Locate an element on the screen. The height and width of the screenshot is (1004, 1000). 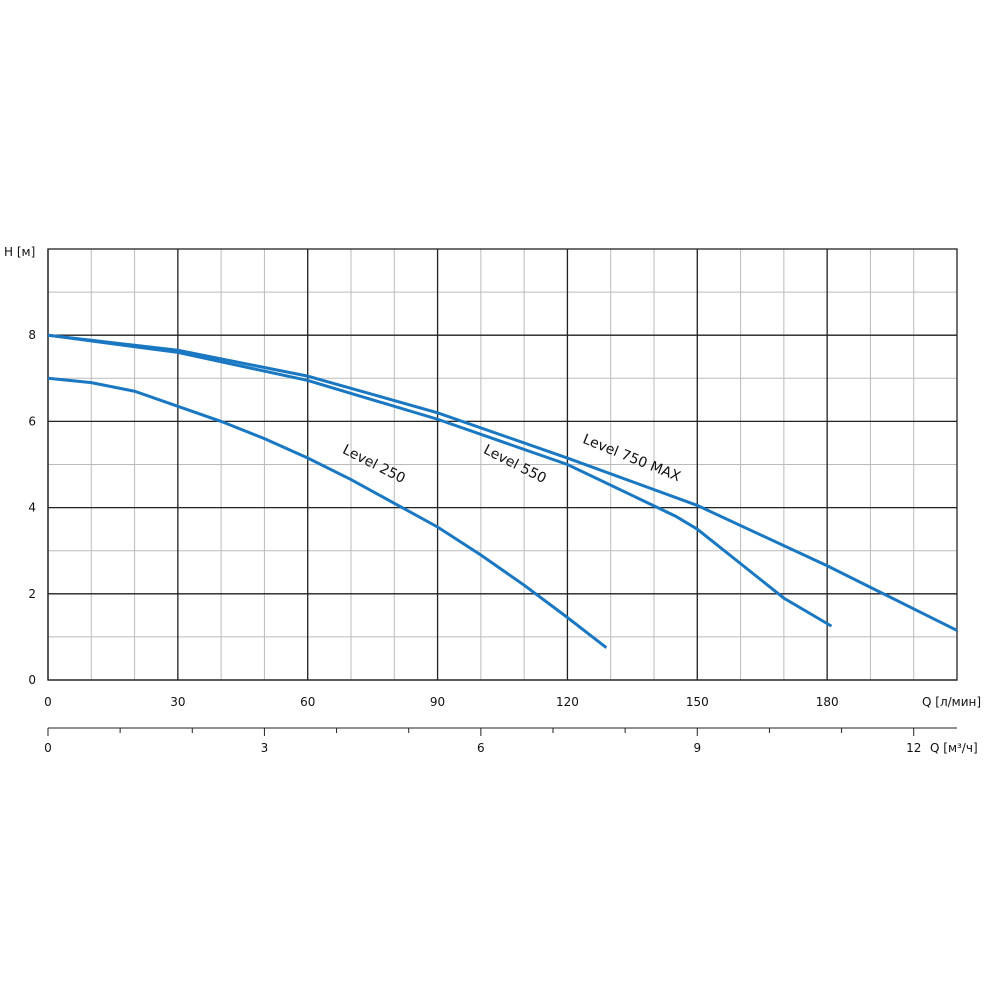
x-tick-label: 180 is located at coordinates (827, 702).